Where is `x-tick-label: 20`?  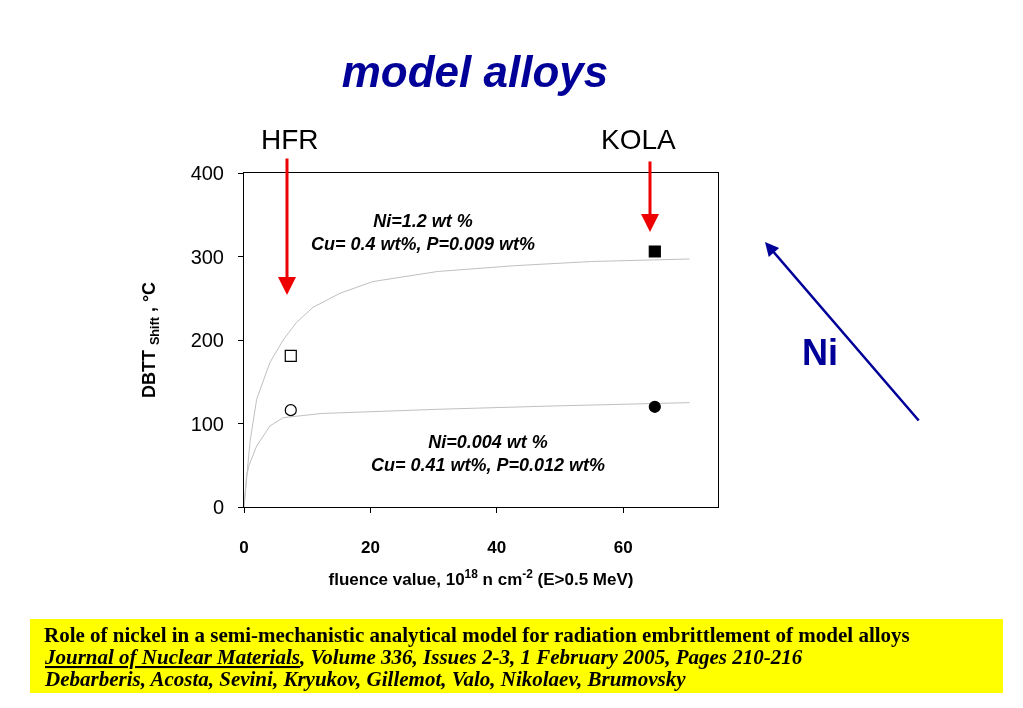
x-tick-label: 20 is located at coordinates (370, 548).